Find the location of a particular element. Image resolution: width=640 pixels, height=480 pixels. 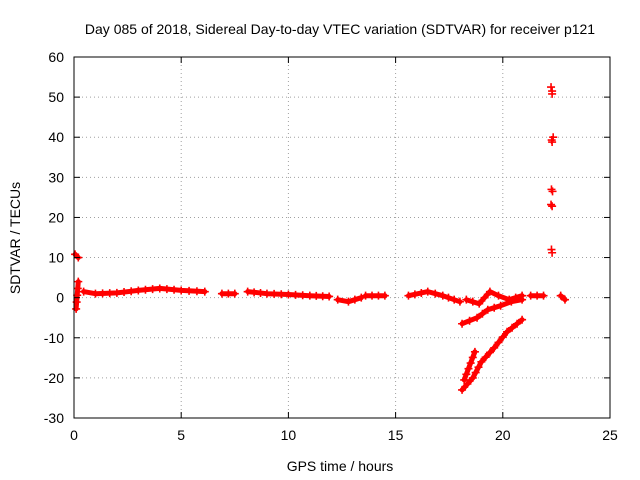

y-tick-label: -10 is located at coordinates (54, 338).